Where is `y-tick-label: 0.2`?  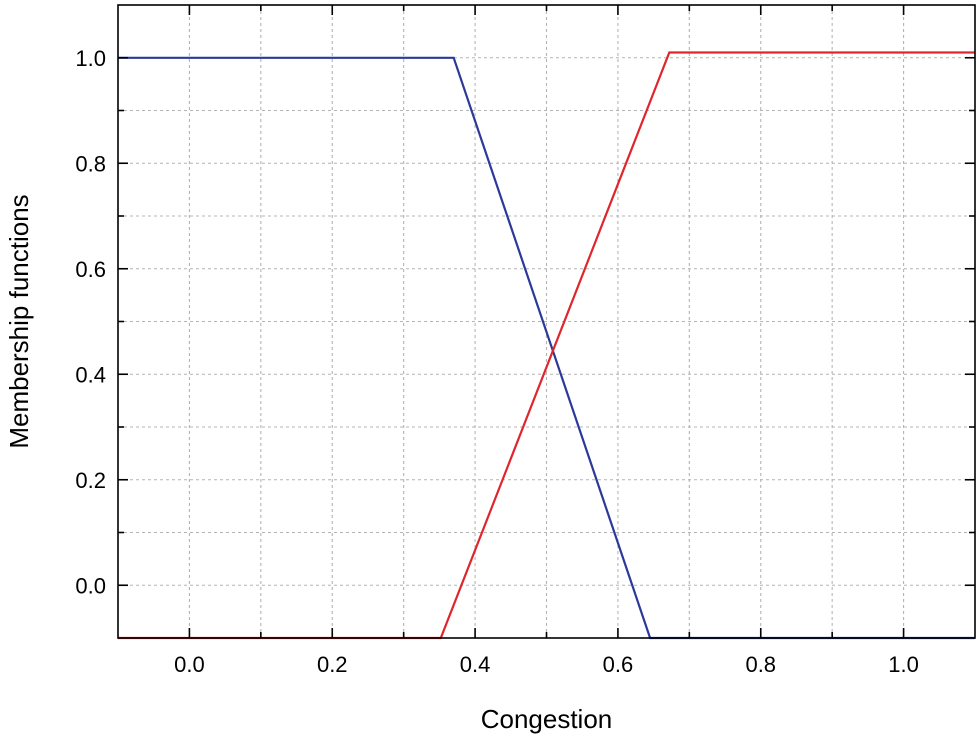 y-tick-label: 0.2 is located at coordinates (90, 480).